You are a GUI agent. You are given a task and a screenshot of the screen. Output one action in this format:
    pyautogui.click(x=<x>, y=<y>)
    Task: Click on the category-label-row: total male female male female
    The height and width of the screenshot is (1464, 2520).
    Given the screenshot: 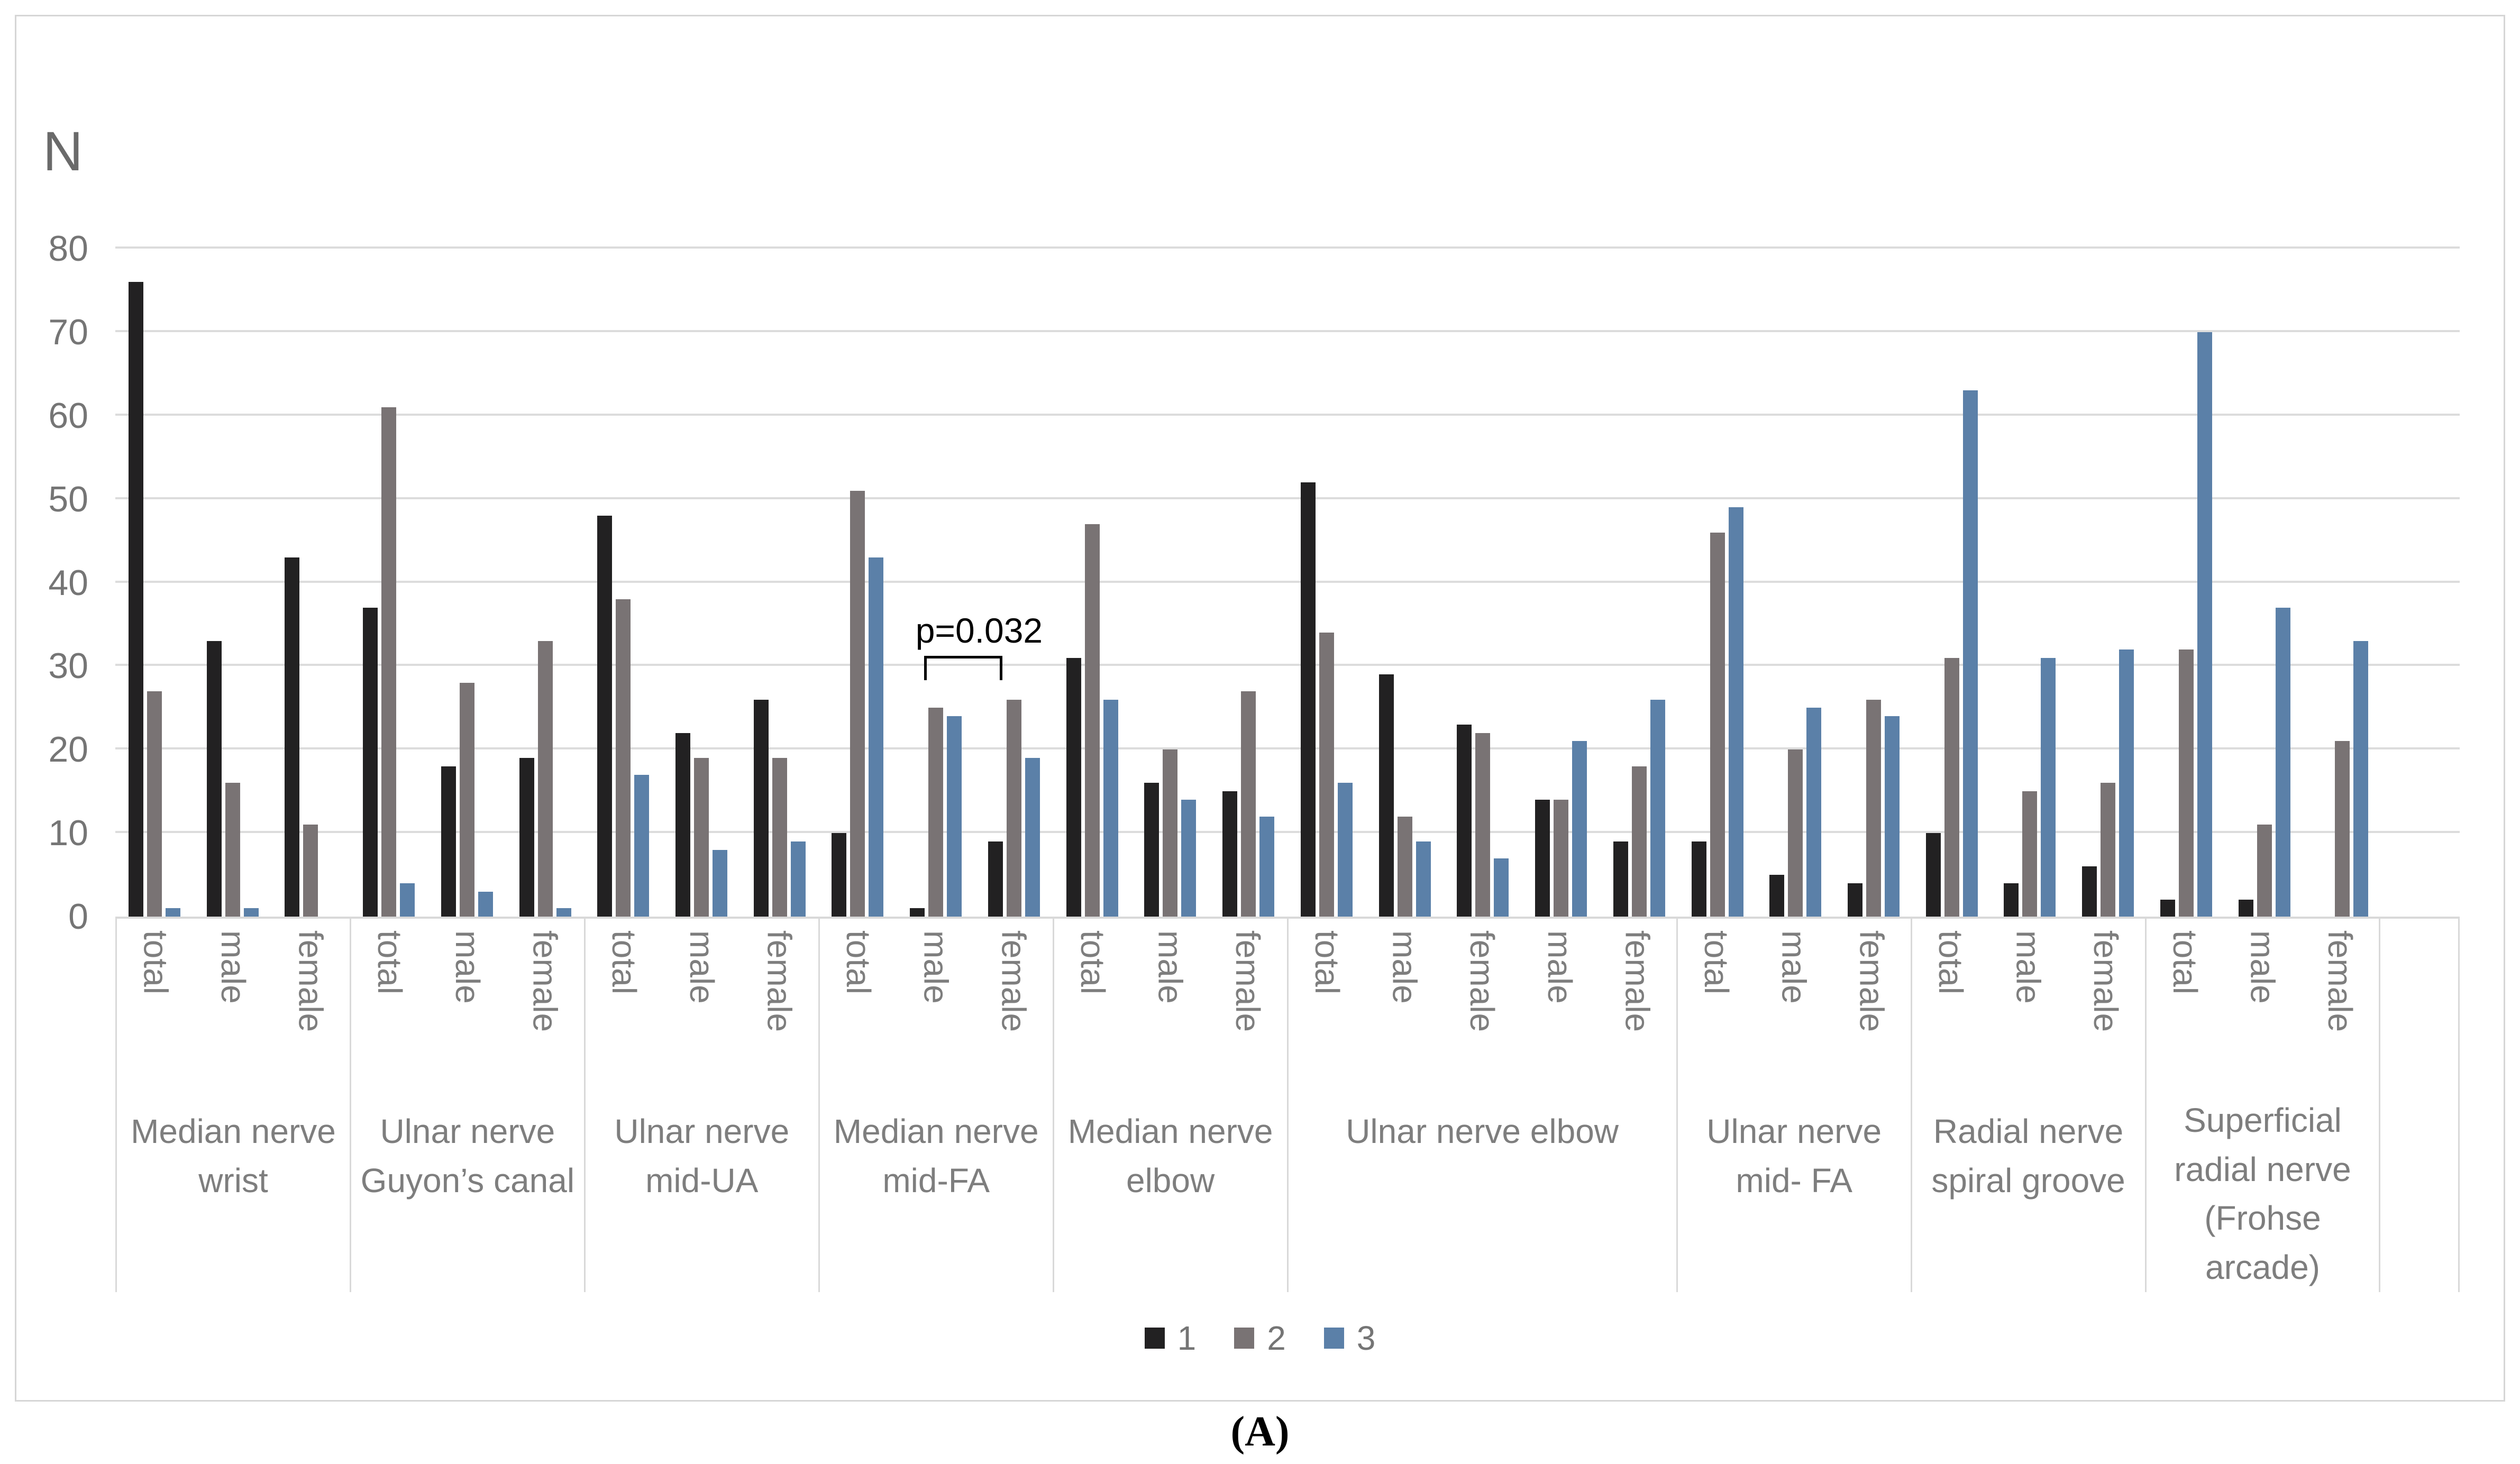 What is the action you would take?
    pyautogui.click(x=1482, y=1012)
    